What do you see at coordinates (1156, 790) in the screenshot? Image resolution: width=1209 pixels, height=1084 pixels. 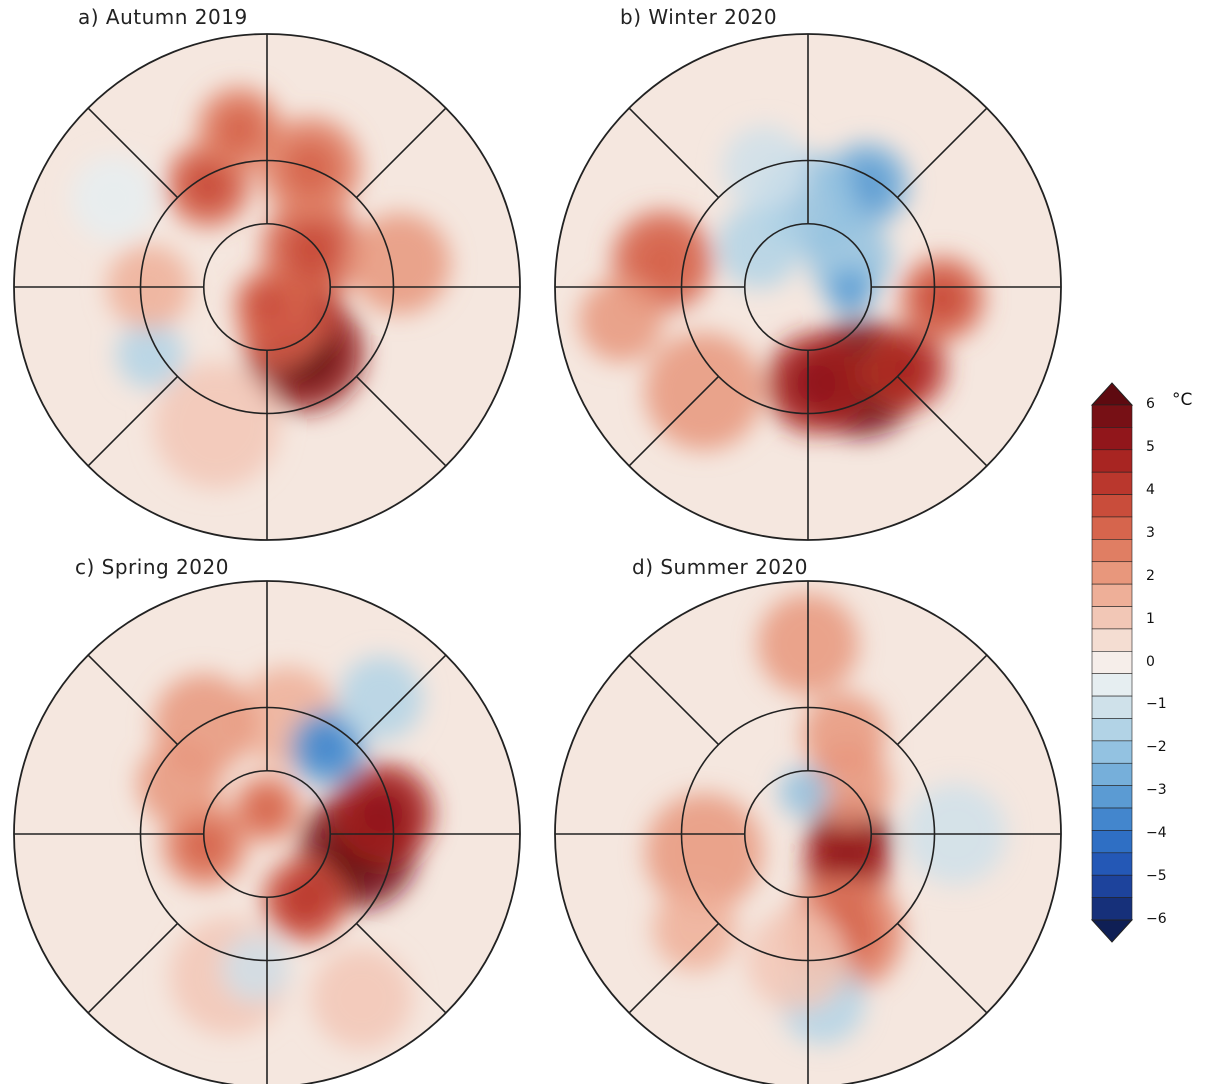 I see `colorbar-tick-label: −3` at bounding box center [1156, 790].